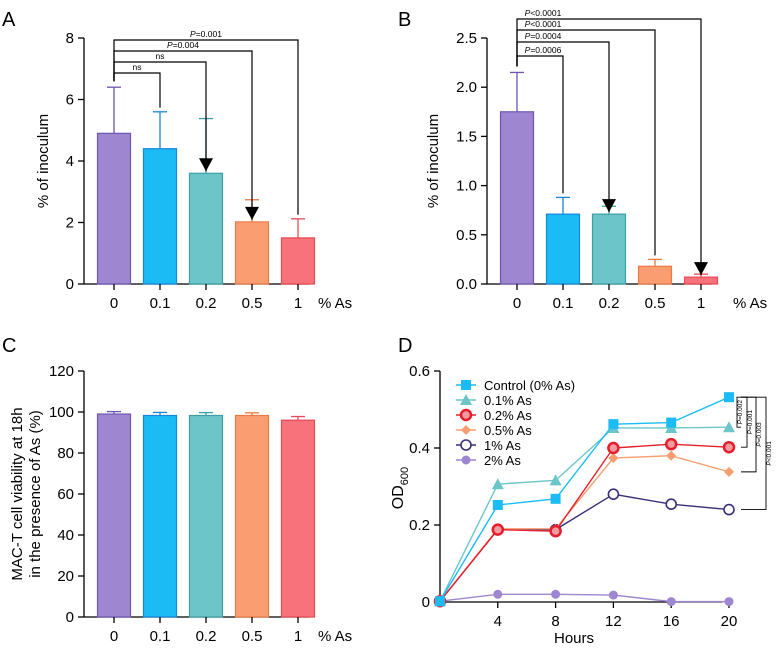 The width and height of the screenshot is (777, 648). Describe the element at coordinates (61, 412) in the screenshot. I see `y-tick-label: 100` at that location.